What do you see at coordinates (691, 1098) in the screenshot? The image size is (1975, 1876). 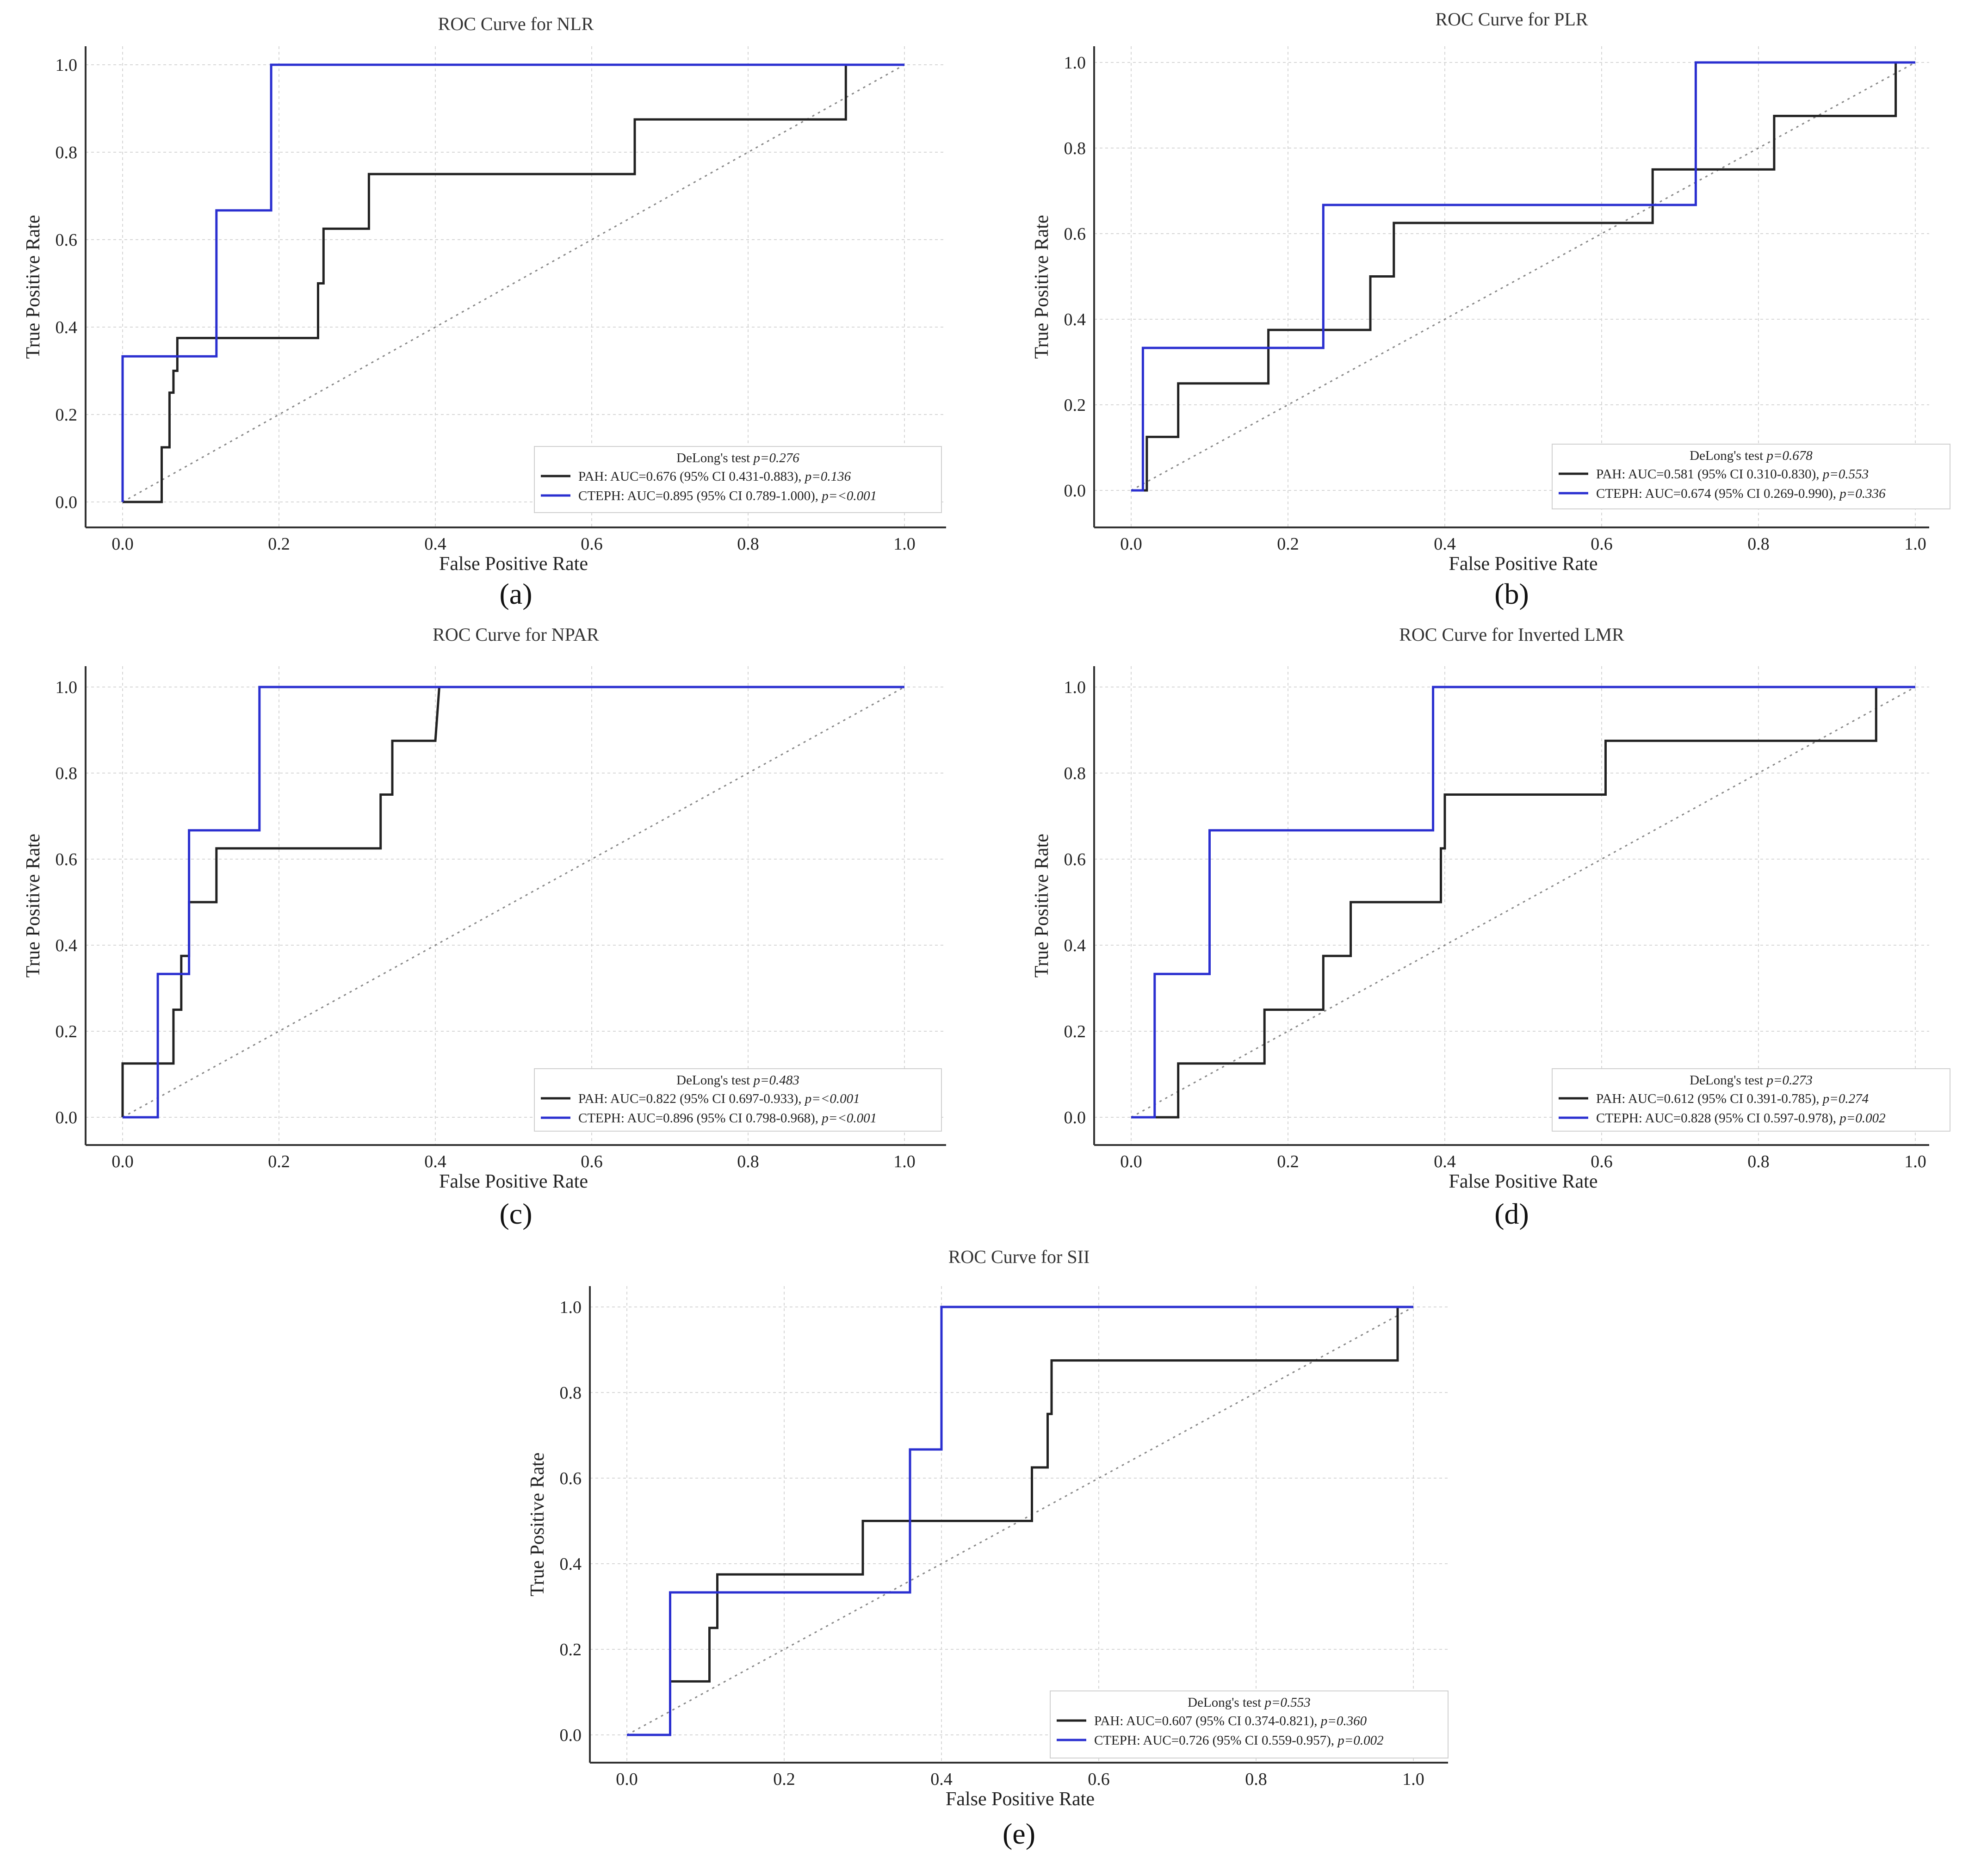 I see `legend-entry-text: PAH: AUC=0.822 (95% CI 0.697-0.933),` at bounding box center [691, 1098].